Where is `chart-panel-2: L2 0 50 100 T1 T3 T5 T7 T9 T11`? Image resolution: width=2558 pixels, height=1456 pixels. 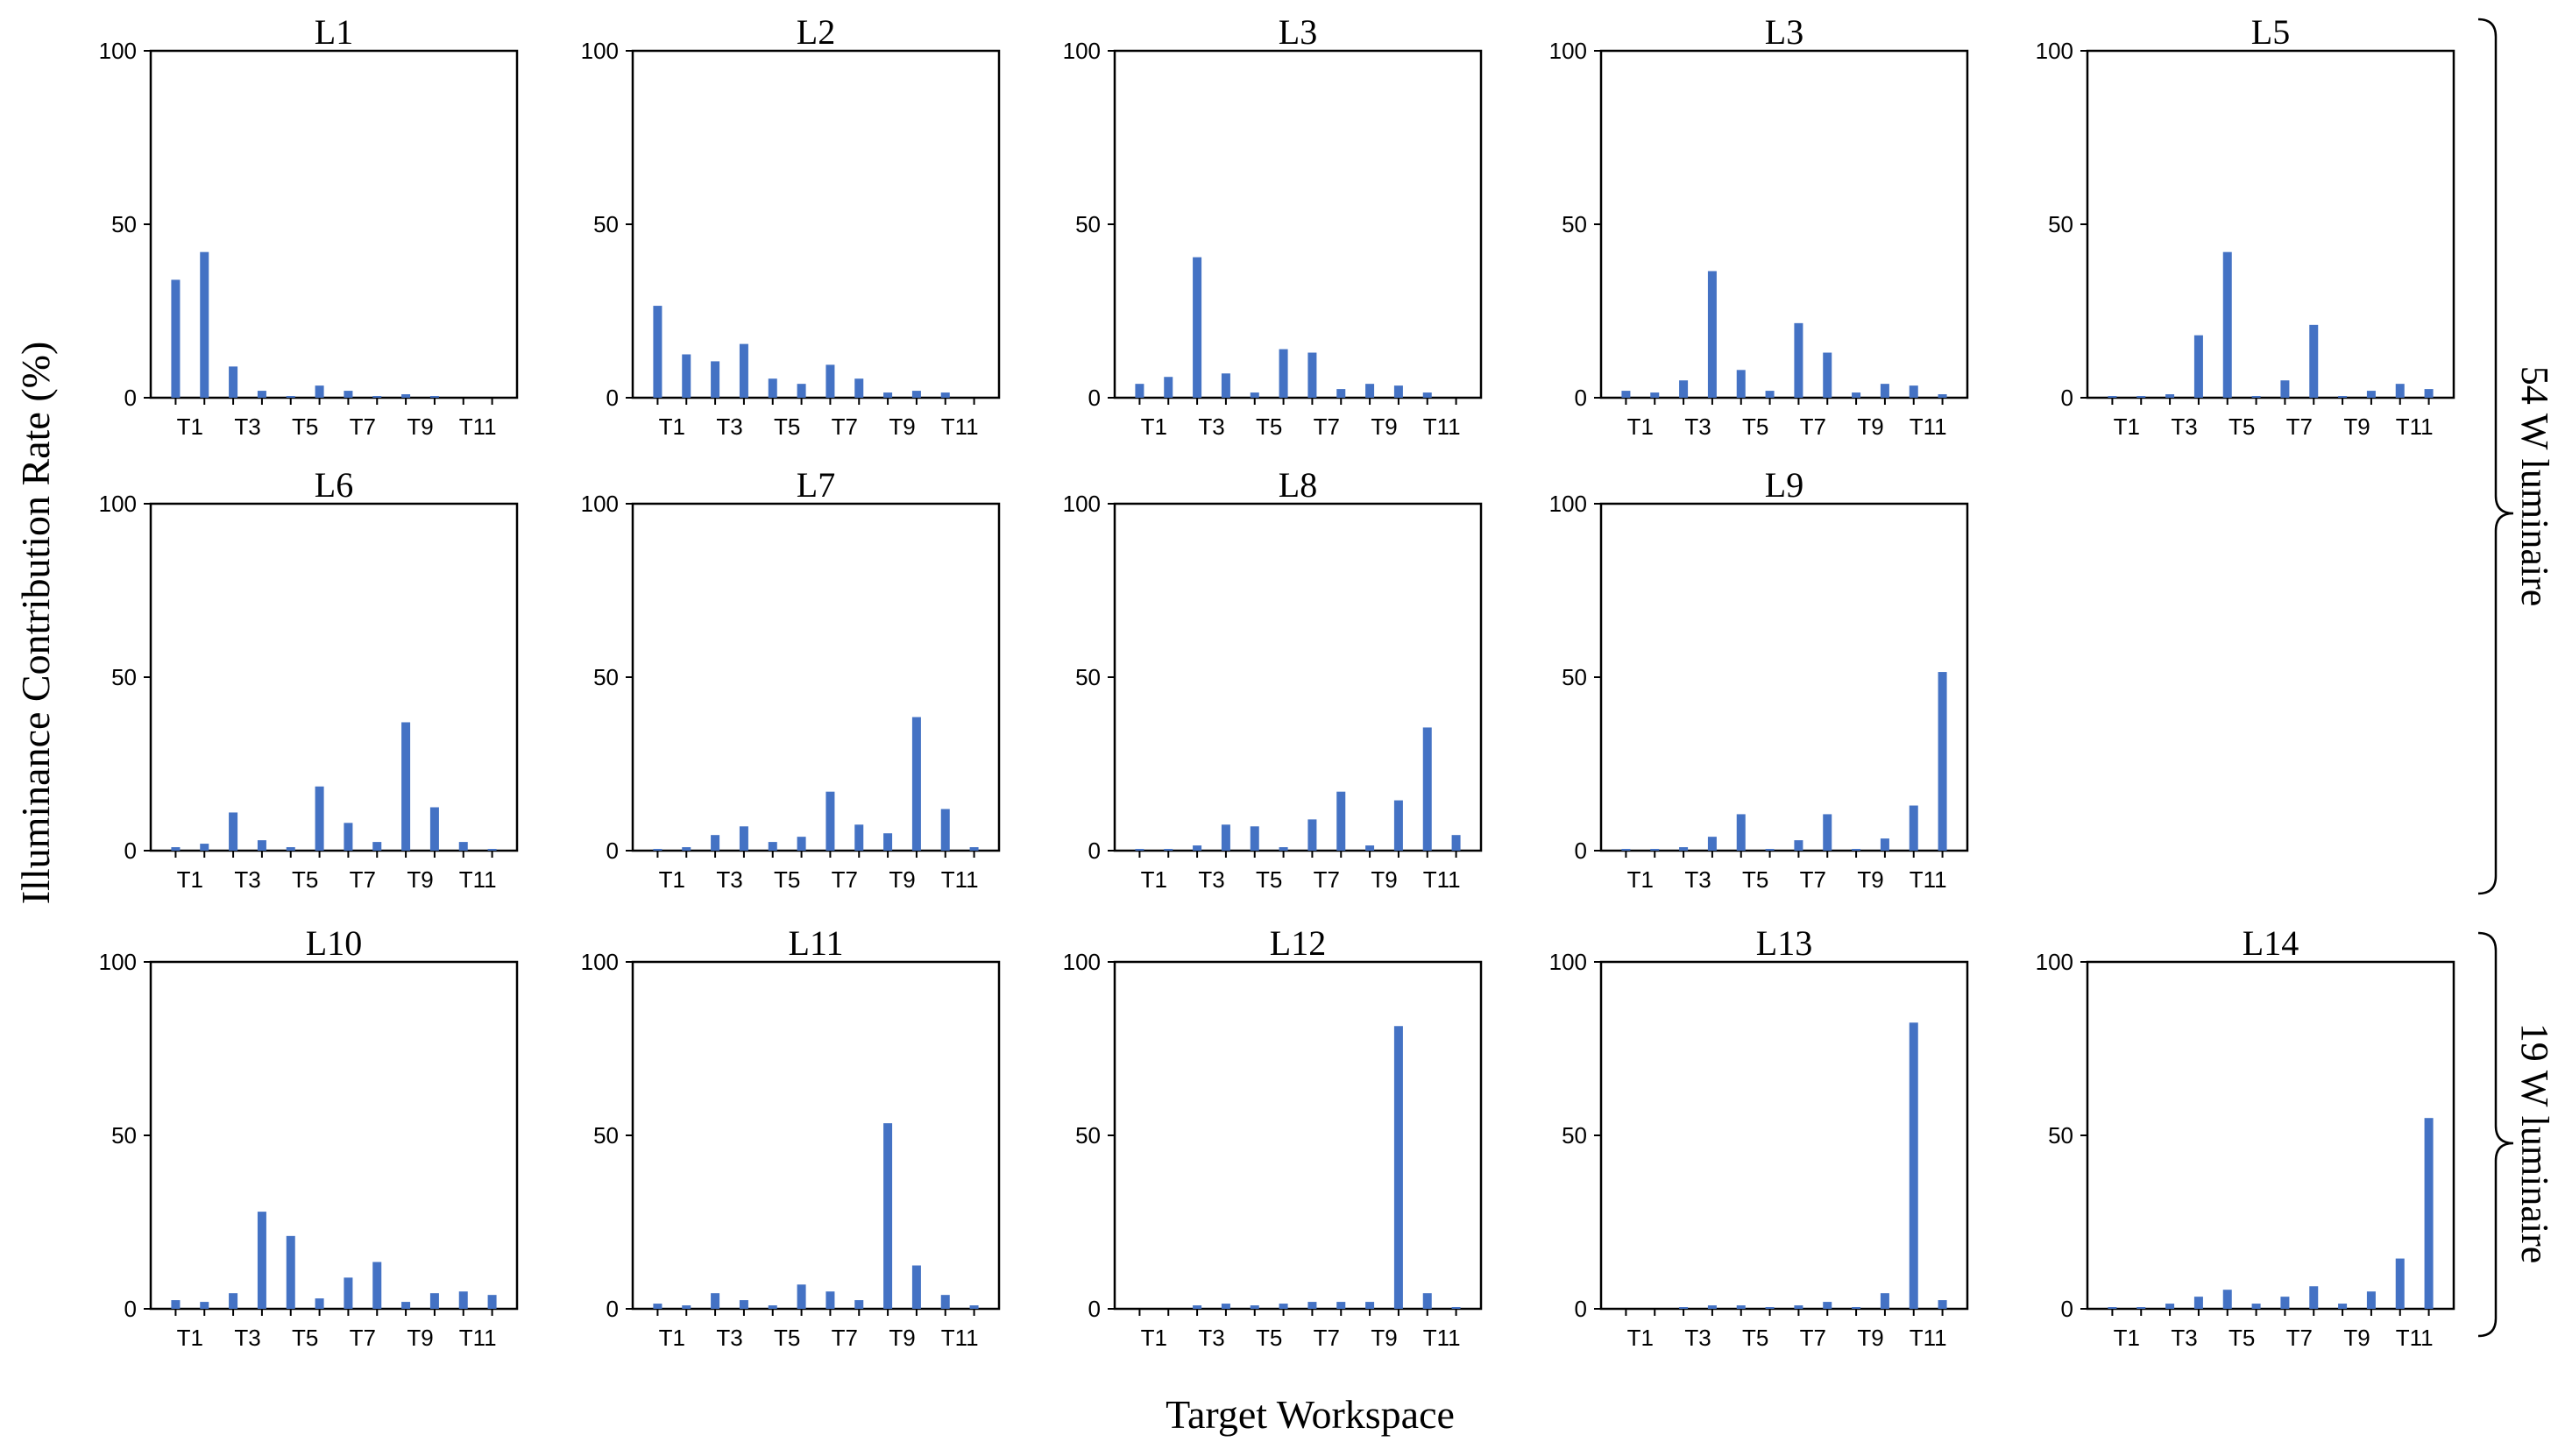
chart-panel-2: L2 0 50 100 T1 T3 T5 T7 T9 T11 is located at coordinates (791, 226).